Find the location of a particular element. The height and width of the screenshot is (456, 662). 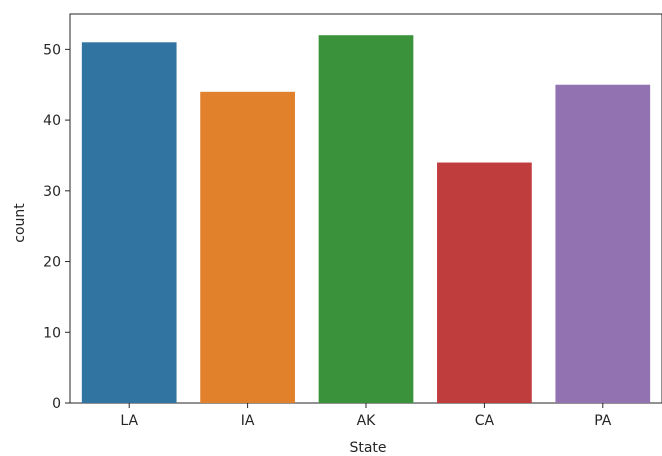

y-tick-label: 30 is located at coordinates (52, 192).